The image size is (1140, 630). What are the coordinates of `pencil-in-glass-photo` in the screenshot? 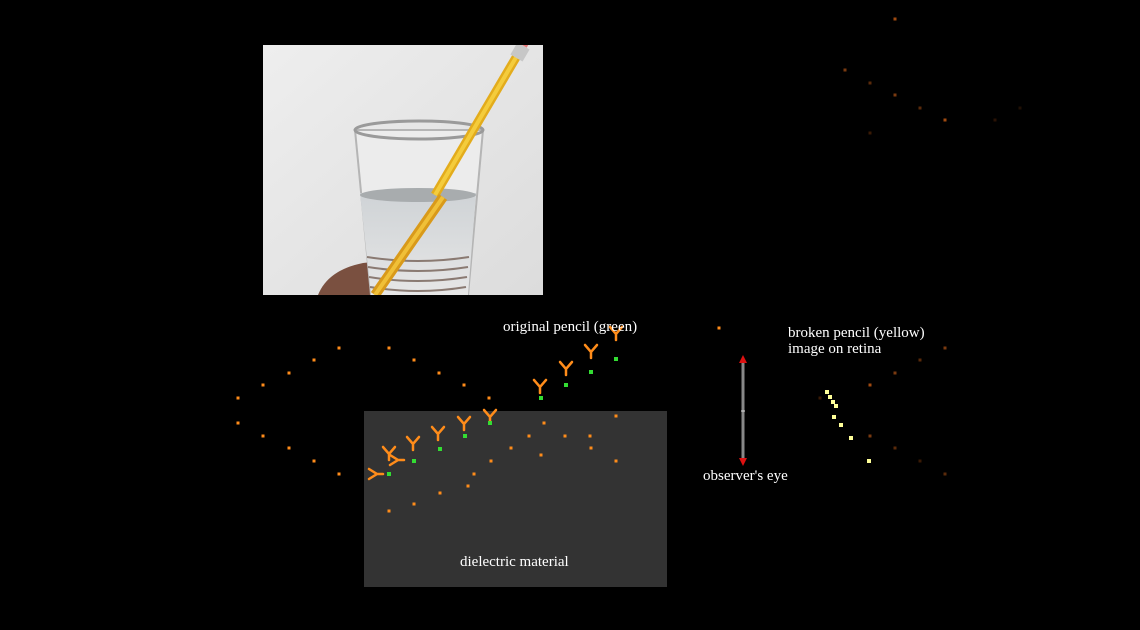 It's located at (403, 170).